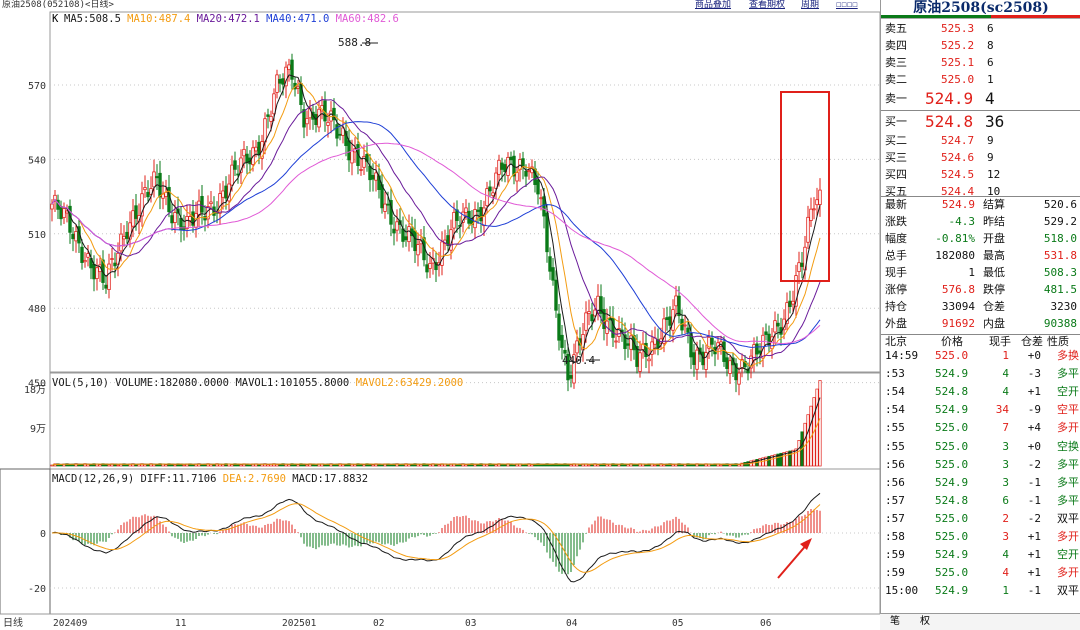  What do you see at coordinates (895, 374) in the screenshot?
I see `tick-time: :53` at bounding box center [895, 374].